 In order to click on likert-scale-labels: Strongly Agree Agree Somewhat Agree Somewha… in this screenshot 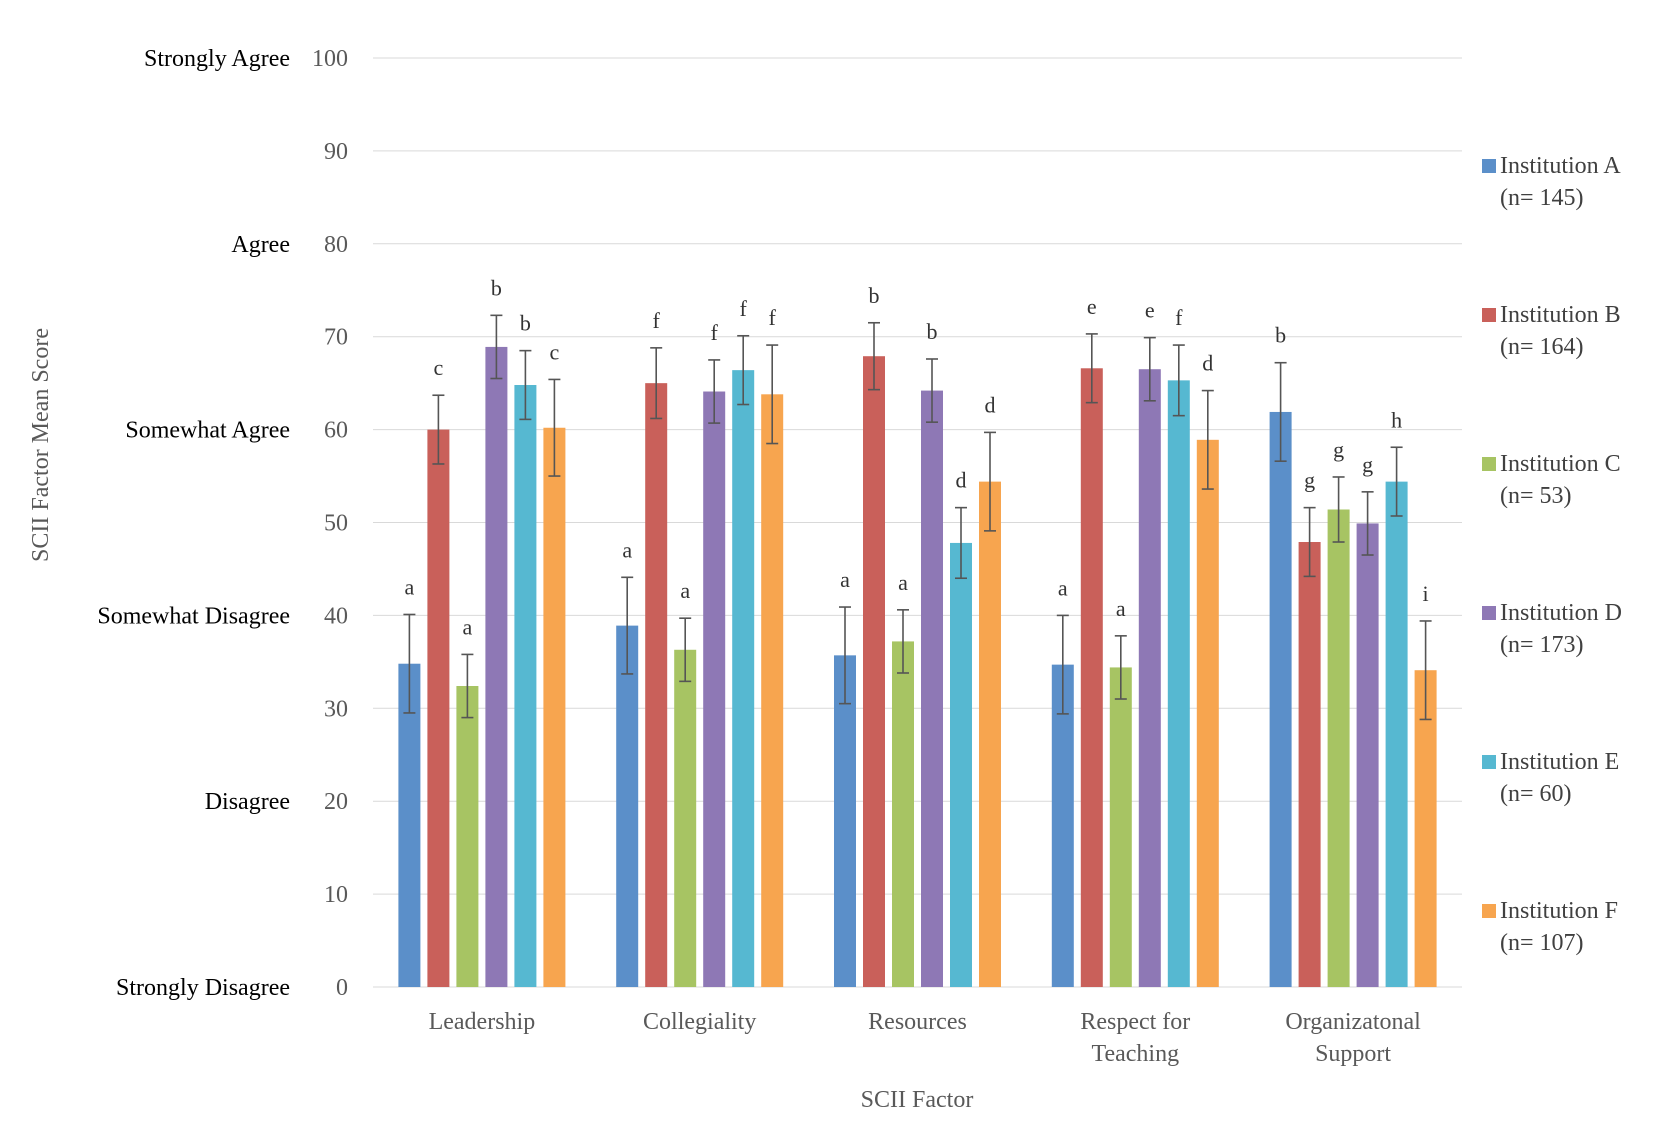, I will do `click(193, 523)`.